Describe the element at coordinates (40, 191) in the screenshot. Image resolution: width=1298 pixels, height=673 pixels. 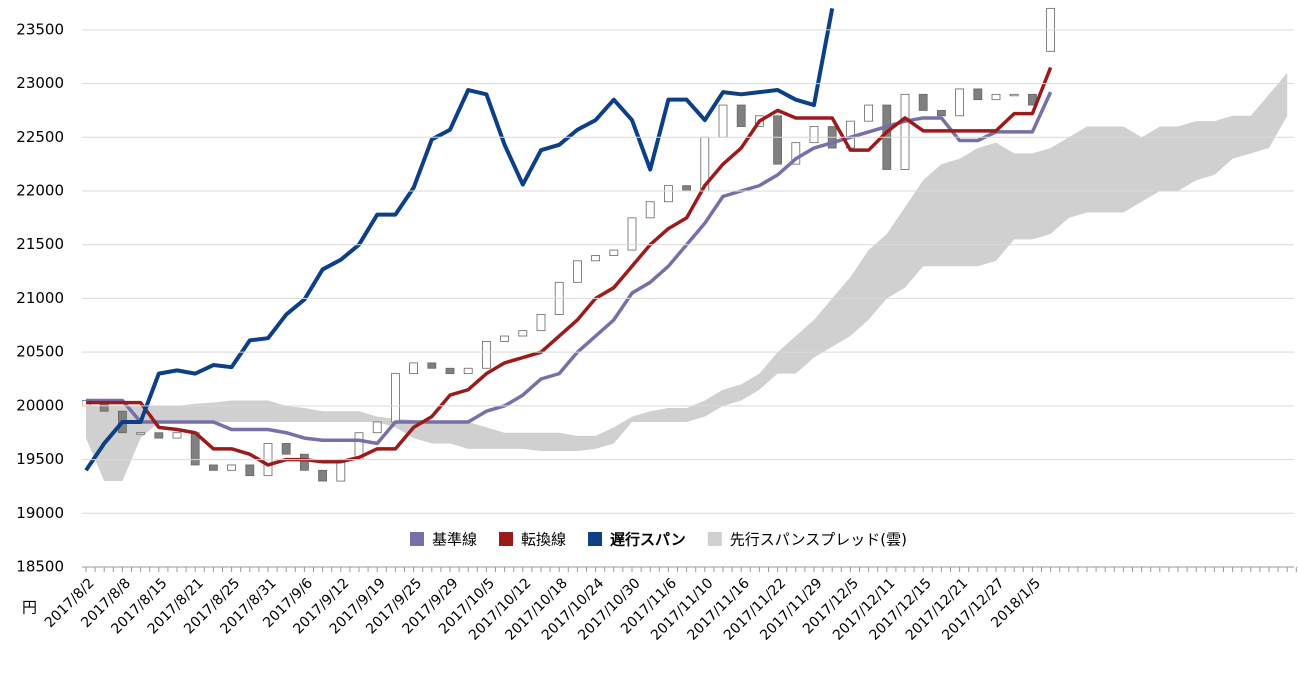
I see `y-tick-label: 22000` at that location.